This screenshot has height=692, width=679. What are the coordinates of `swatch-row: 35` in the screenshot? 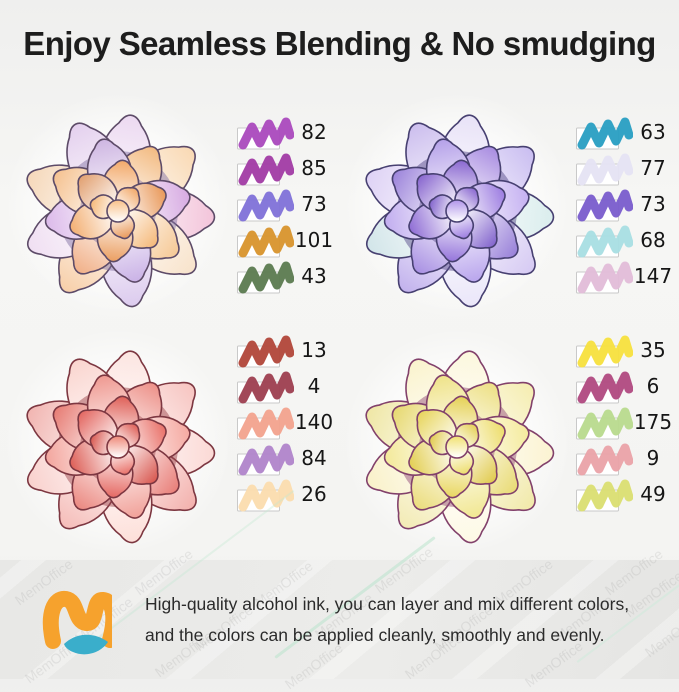 It's located at (626, 350).